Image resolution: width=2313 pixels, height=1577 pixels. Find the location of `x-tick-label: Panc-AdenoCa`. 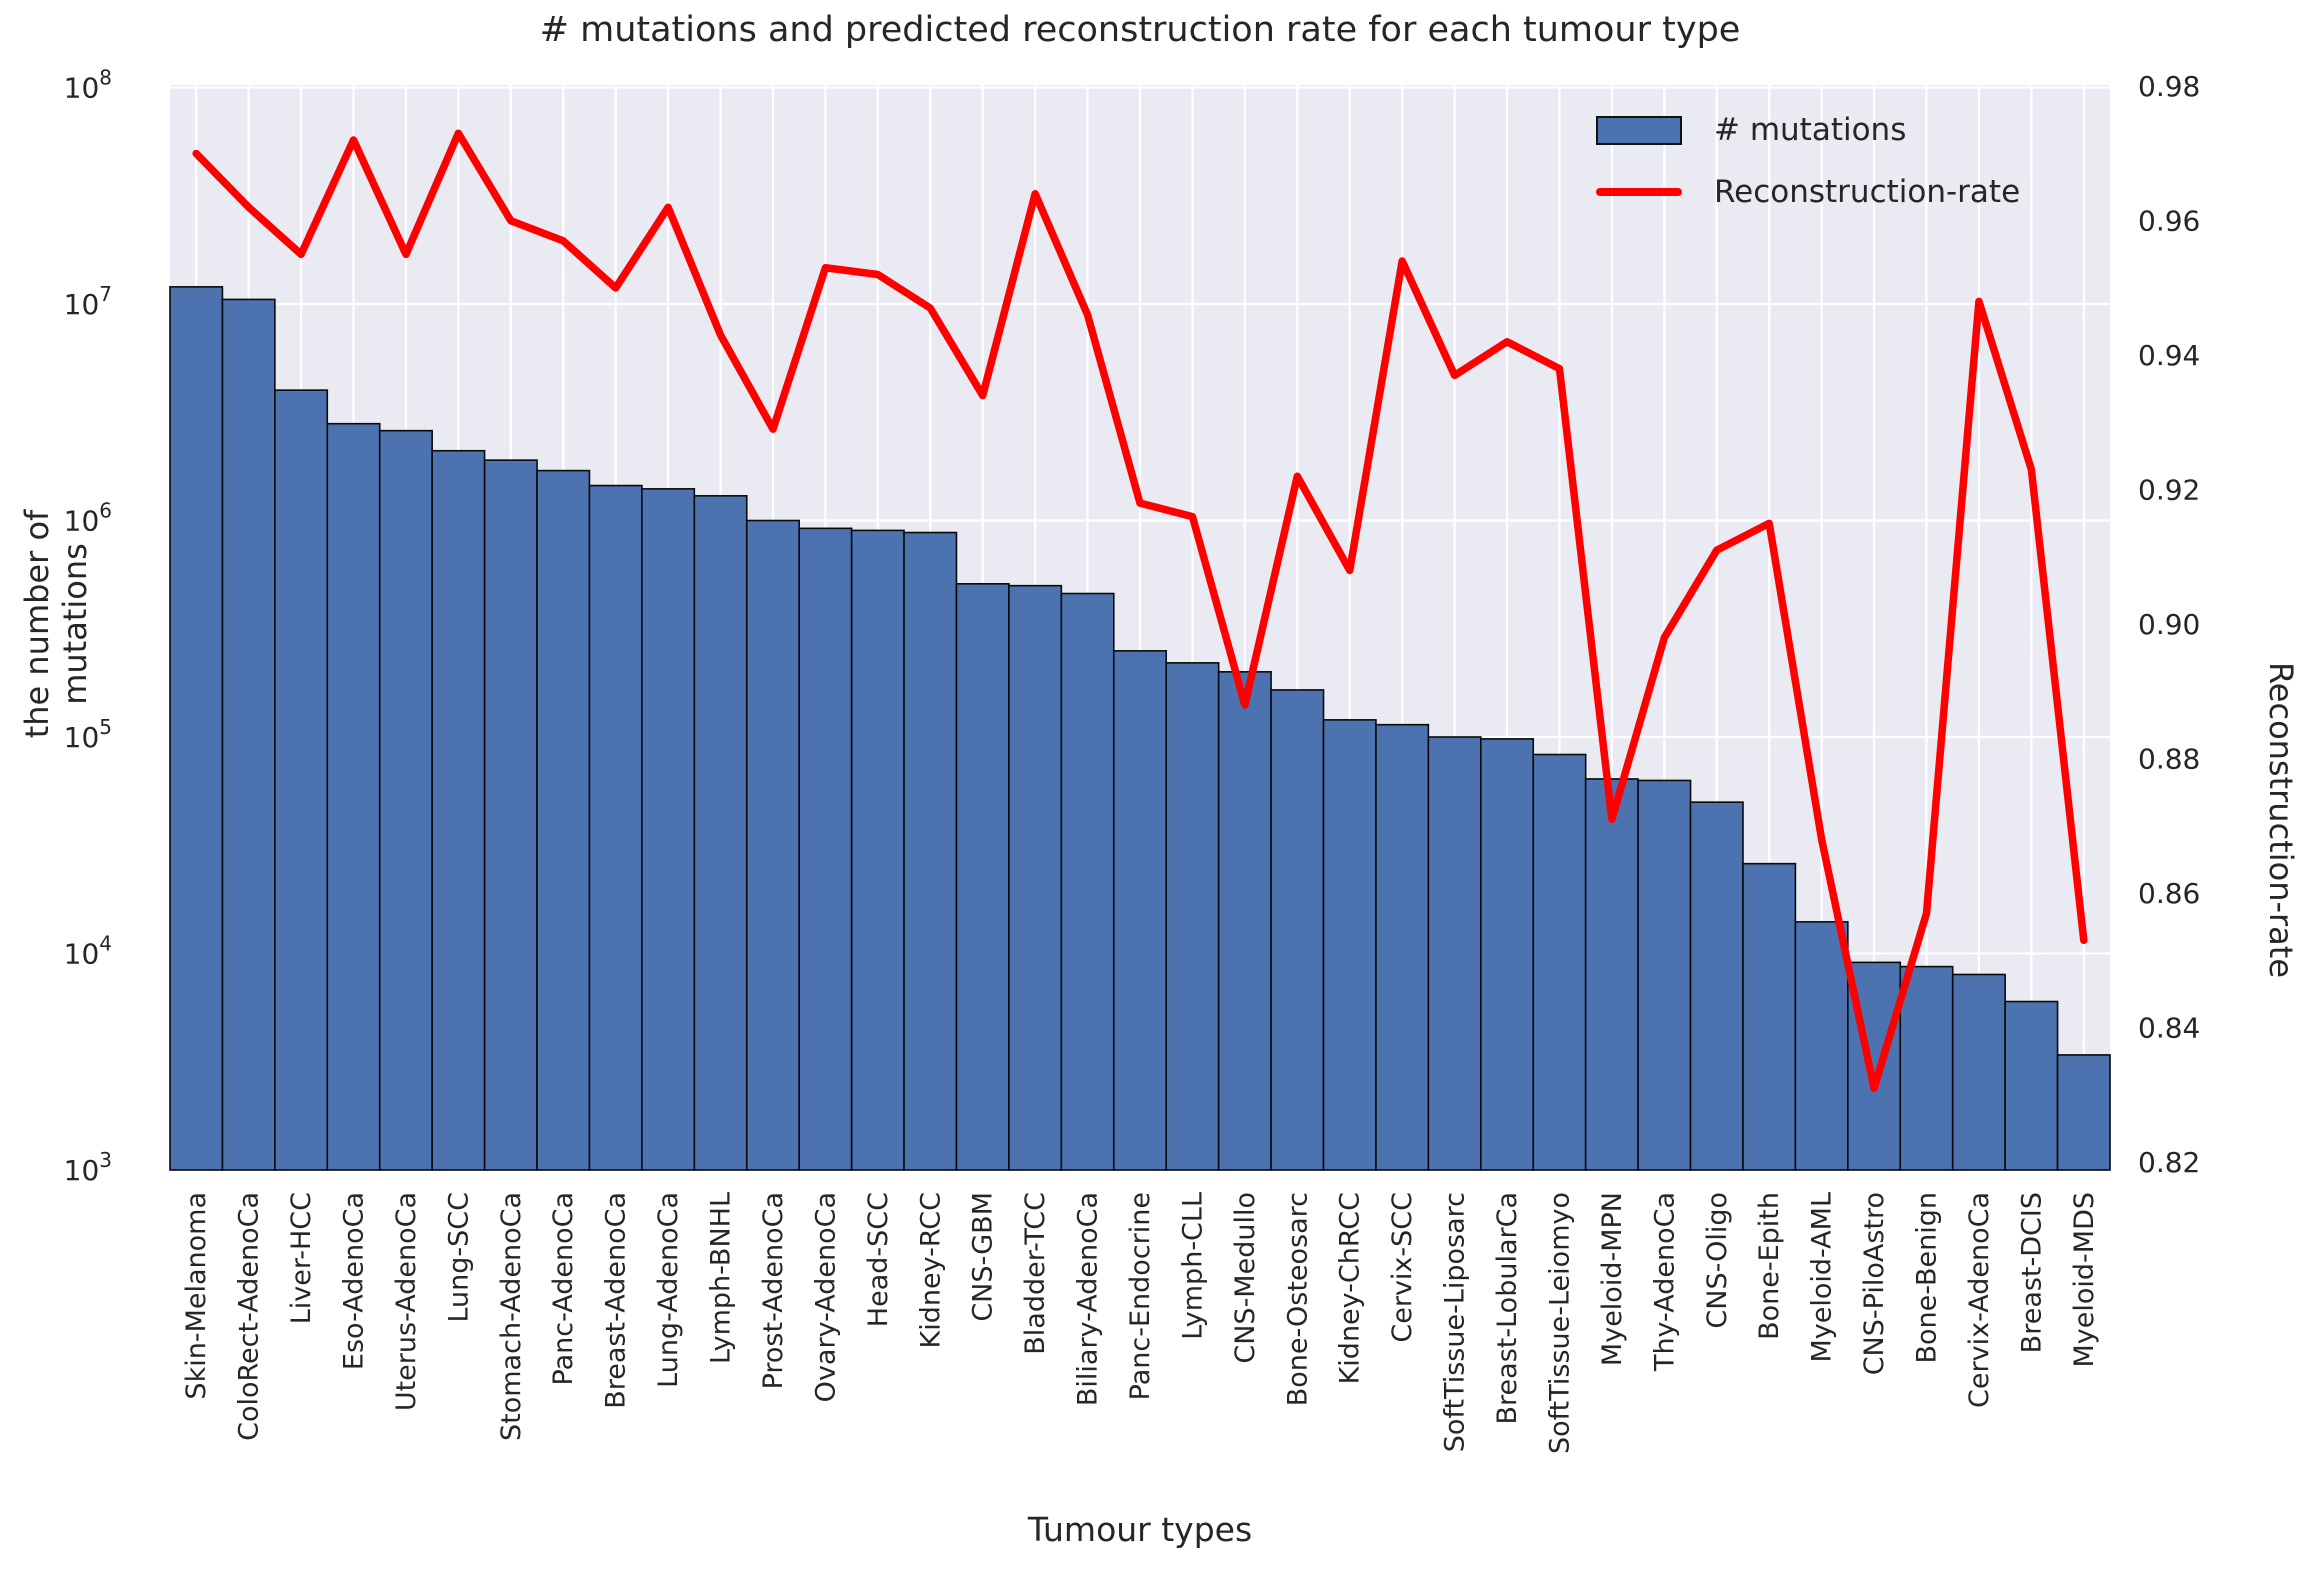

x-tick-label: Panc-AdenoCa is located at coordinates (563, 1289).